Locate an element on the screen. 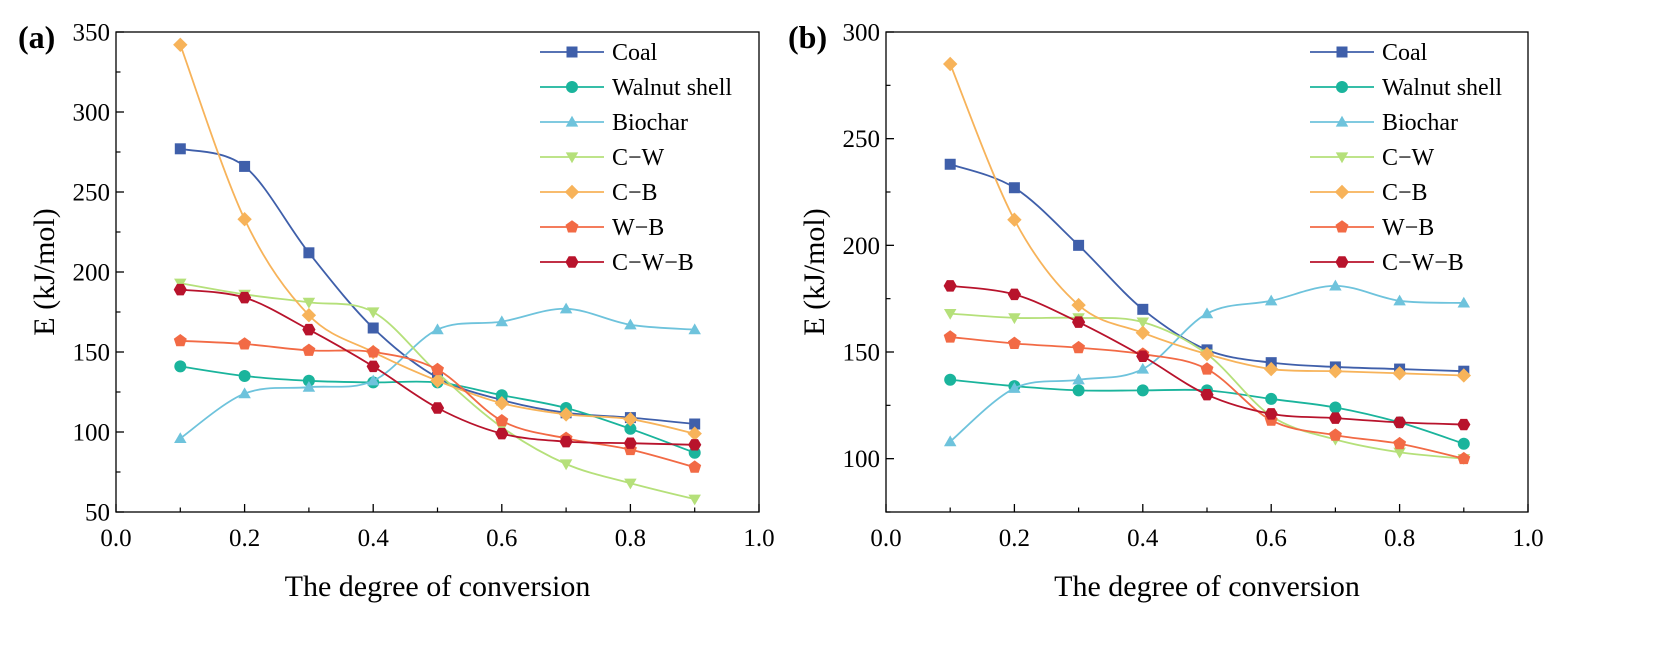 The width and height of the screenshot is (1658, 669). legend-label: C−B is located at coordinates (1405, 193).